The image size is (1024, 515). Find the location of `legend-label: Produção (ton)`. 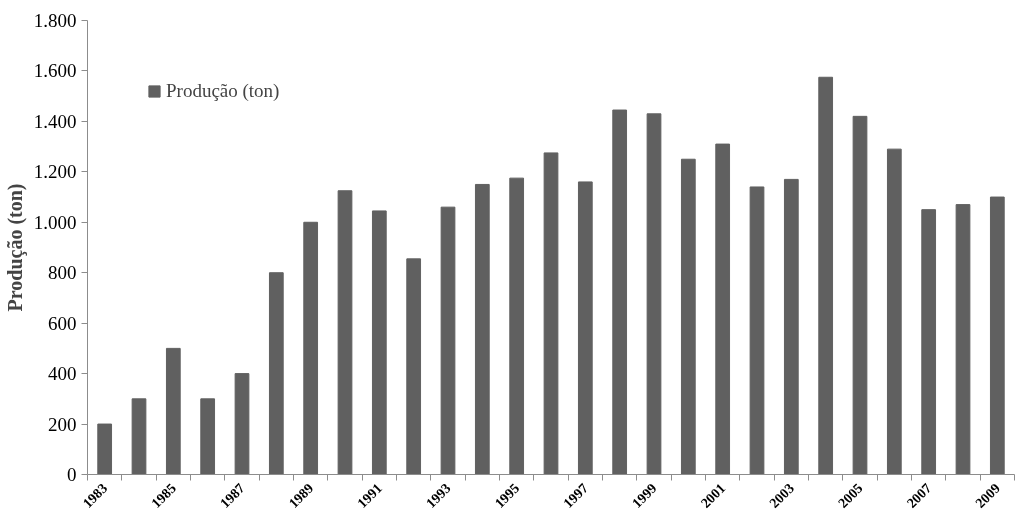

legend-label: Produção (ton) is located at coordinates (223, 91).